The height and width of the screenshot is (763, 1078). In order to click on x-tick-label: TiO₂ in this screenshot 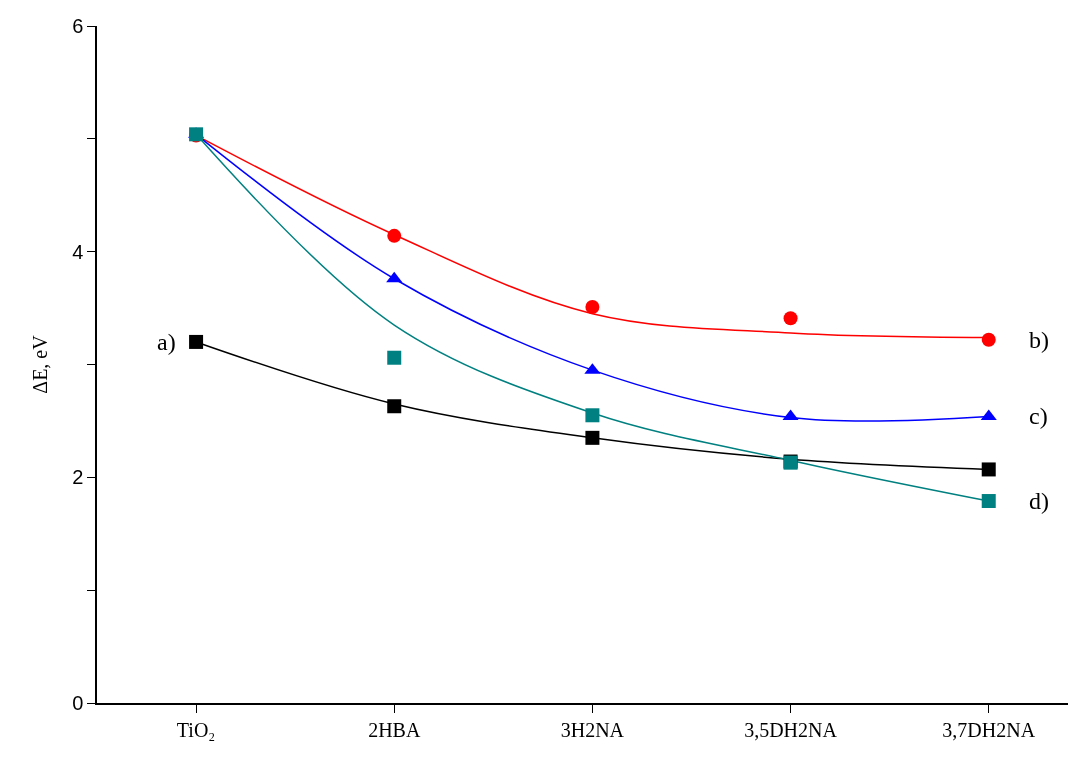, I will do `click(196, 729)`.